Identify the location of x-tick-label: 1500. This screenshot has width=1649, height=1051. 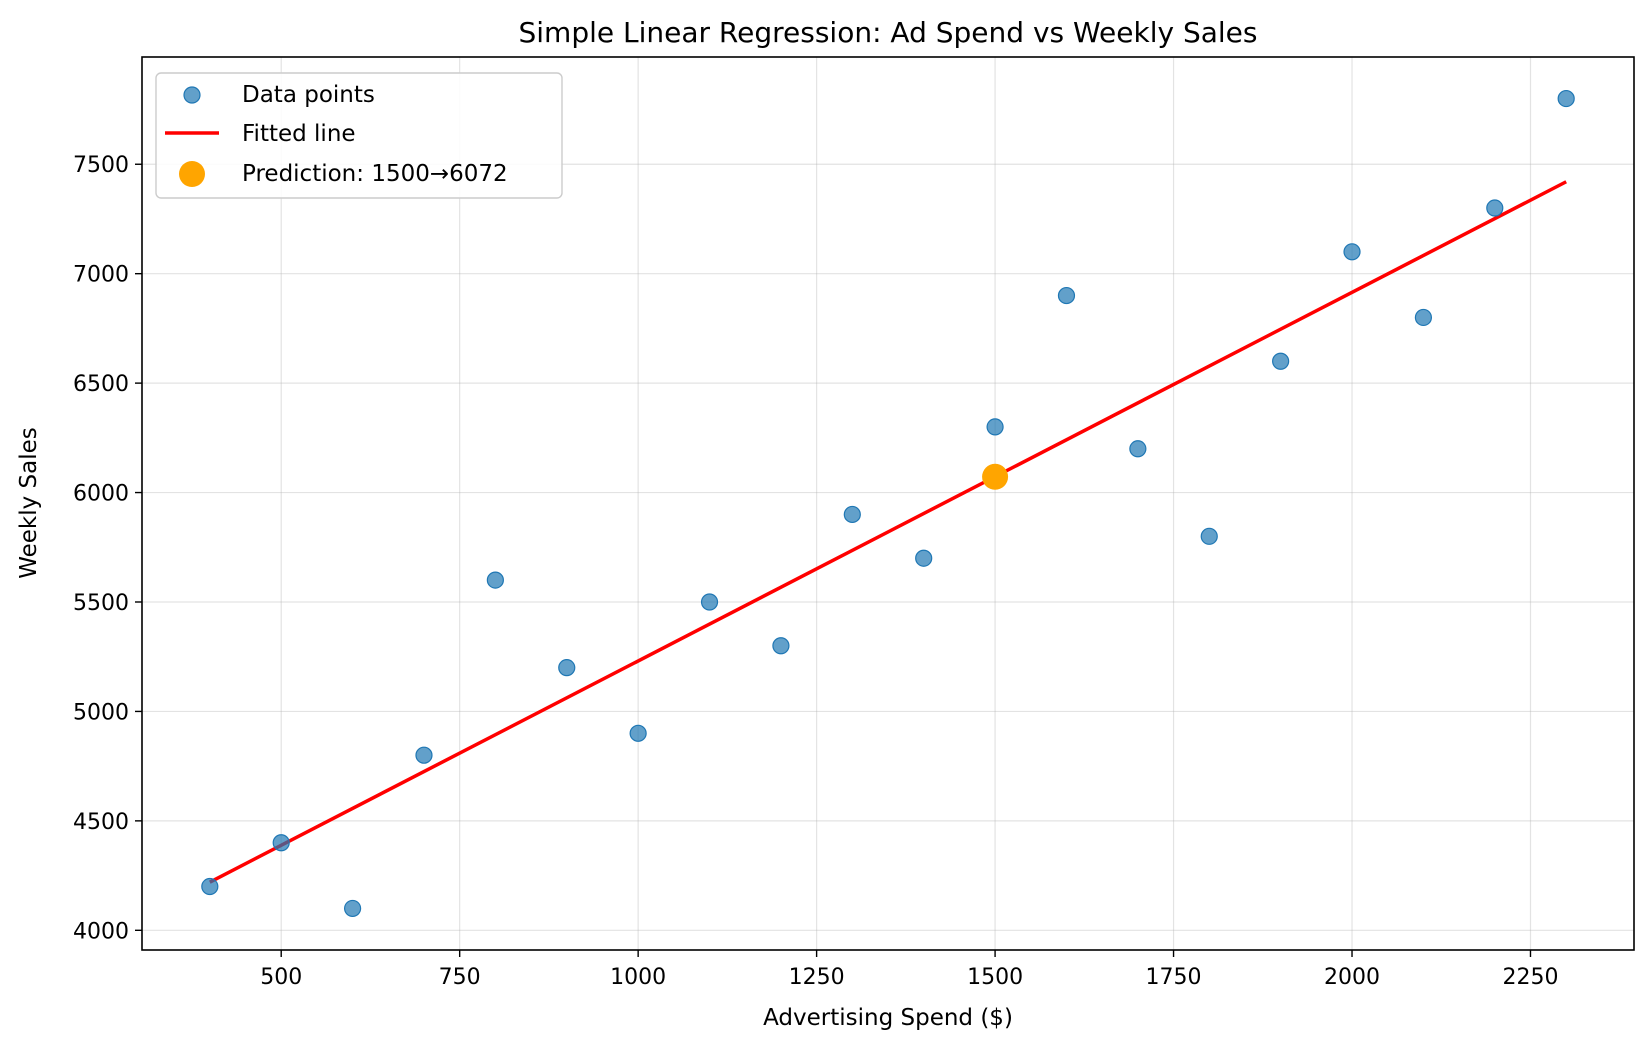
(995, 977).